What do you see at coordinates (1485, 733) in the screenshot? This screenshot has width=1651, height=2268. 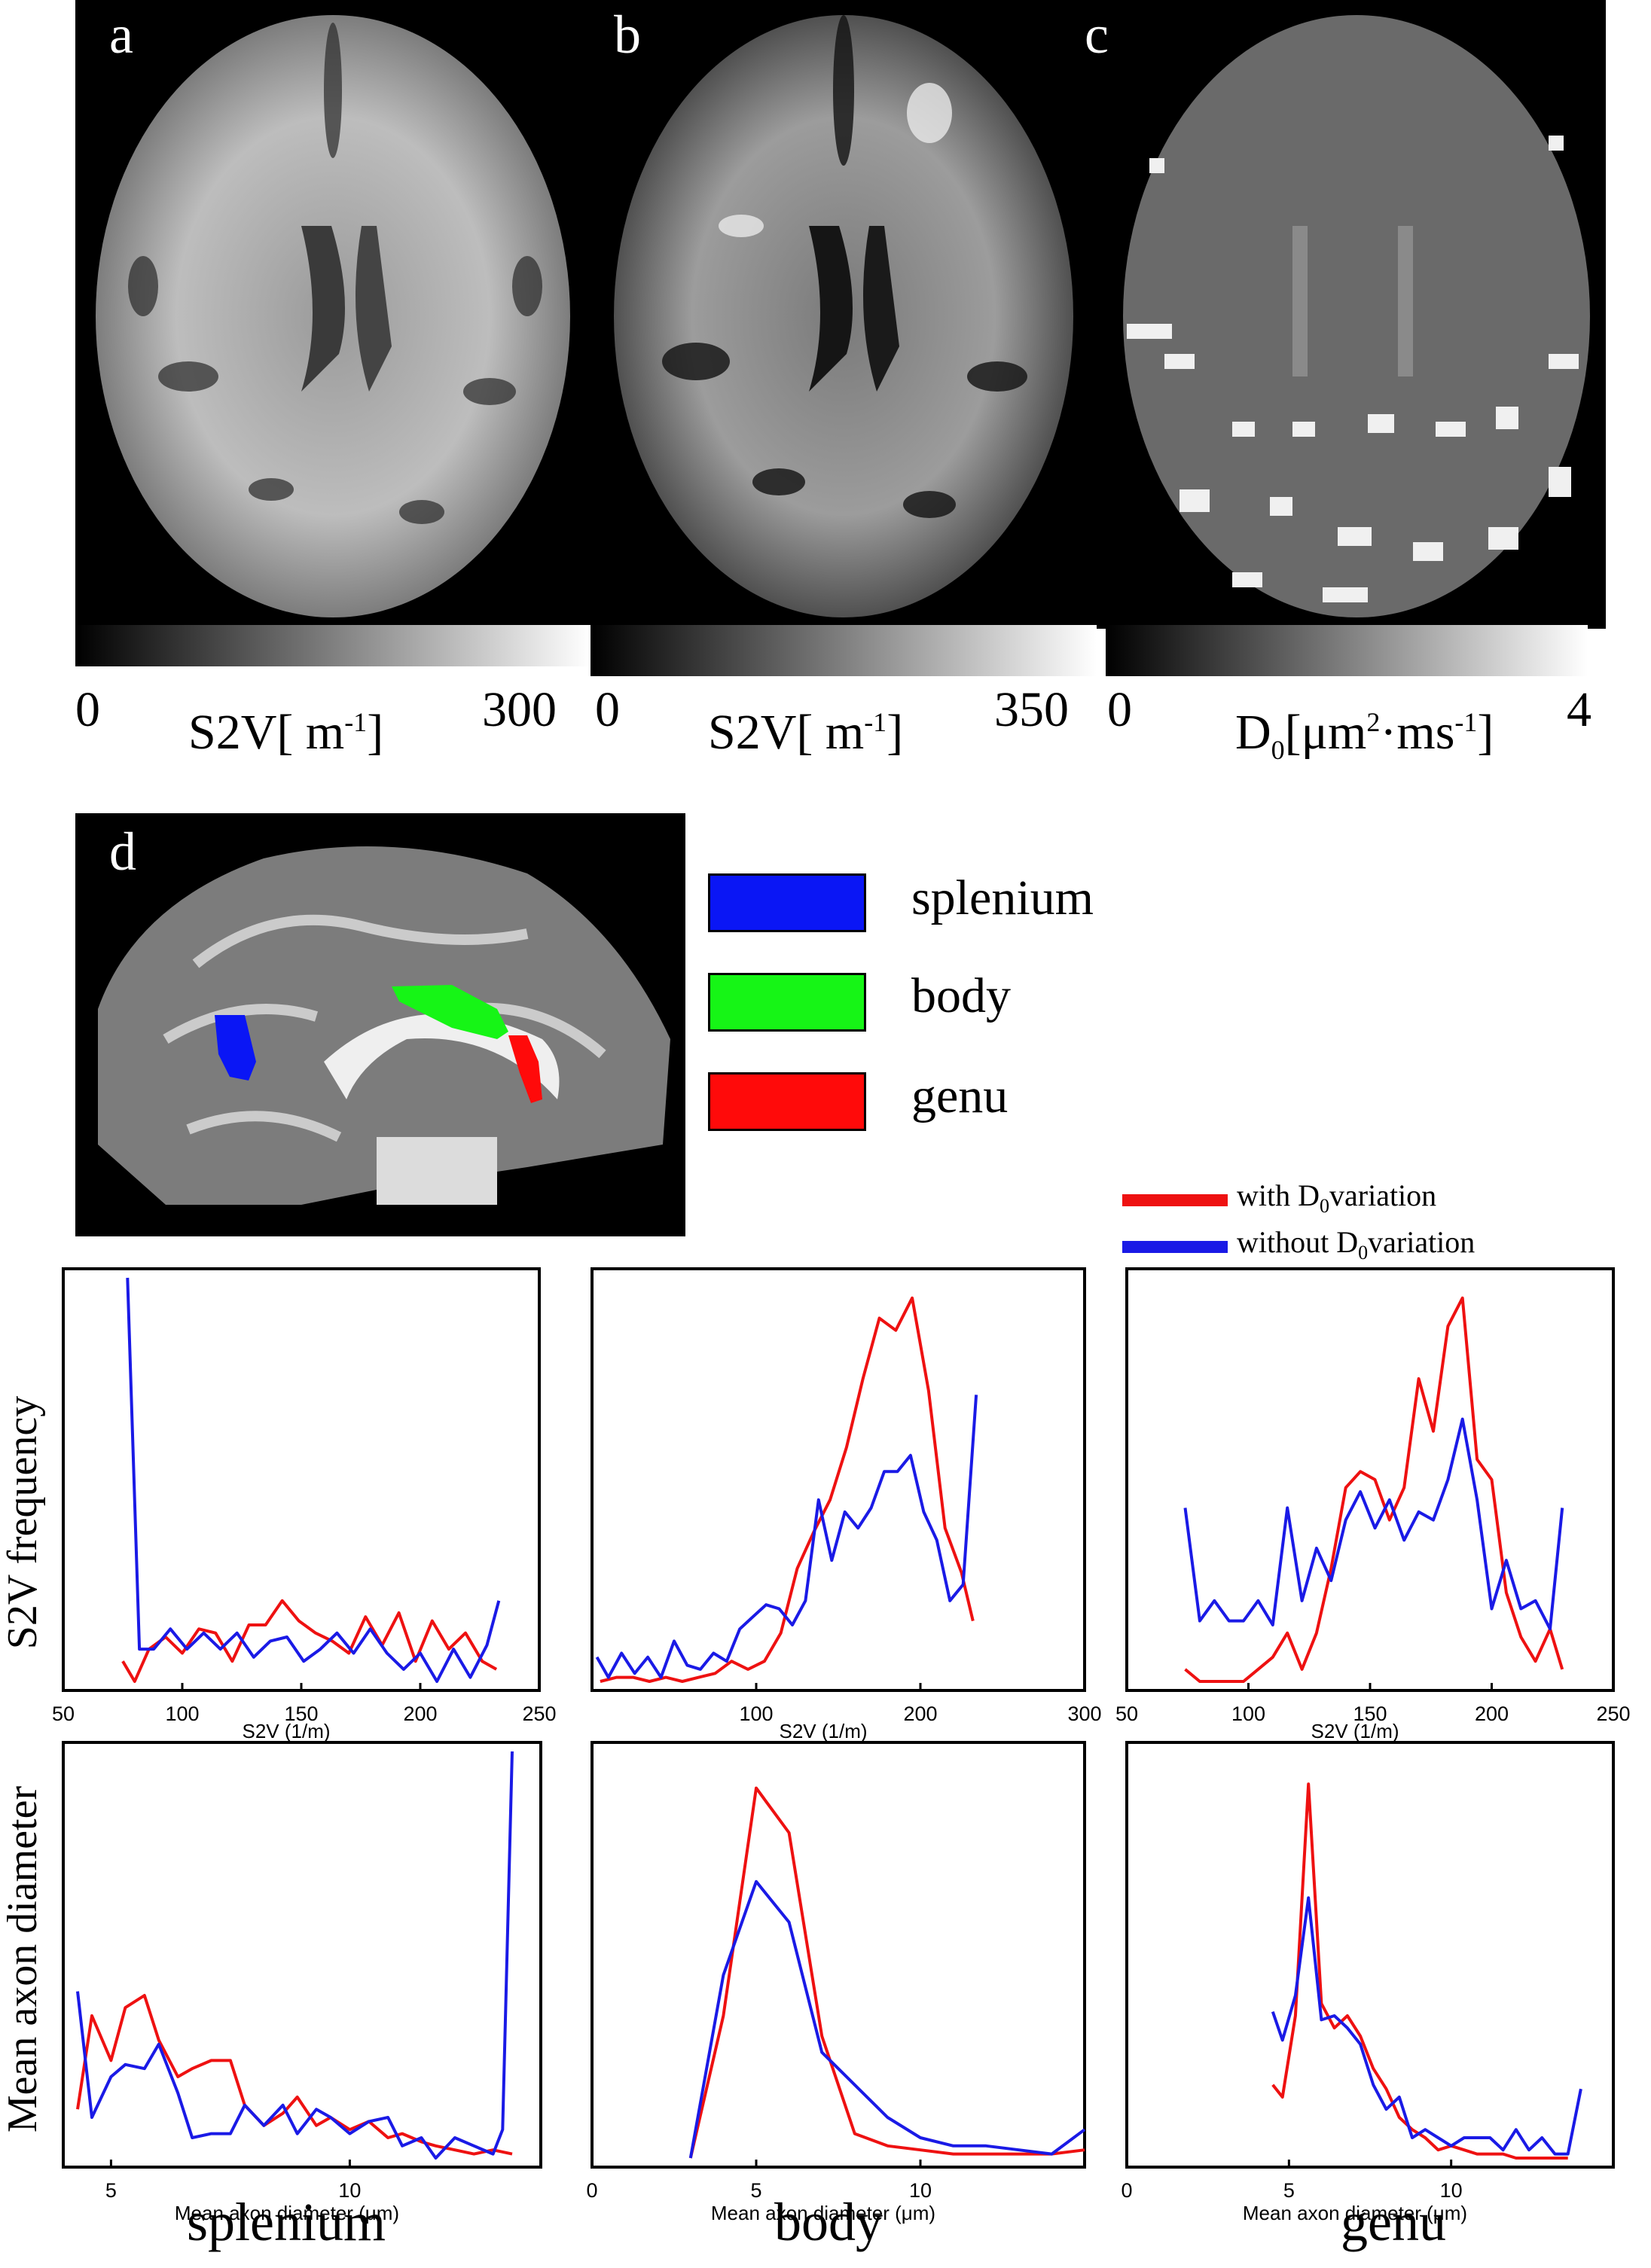 I see `colorbar-c-label-end: ]` at bounding box center [1485, 733].